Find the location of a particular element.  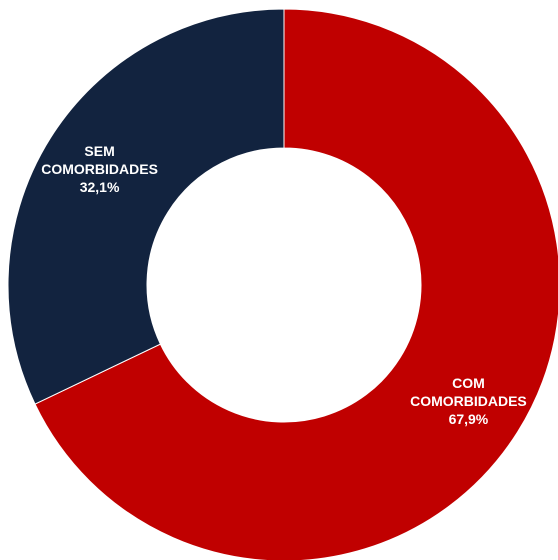

slice-value-label: 32,1% is located at coordinates (100, 187).